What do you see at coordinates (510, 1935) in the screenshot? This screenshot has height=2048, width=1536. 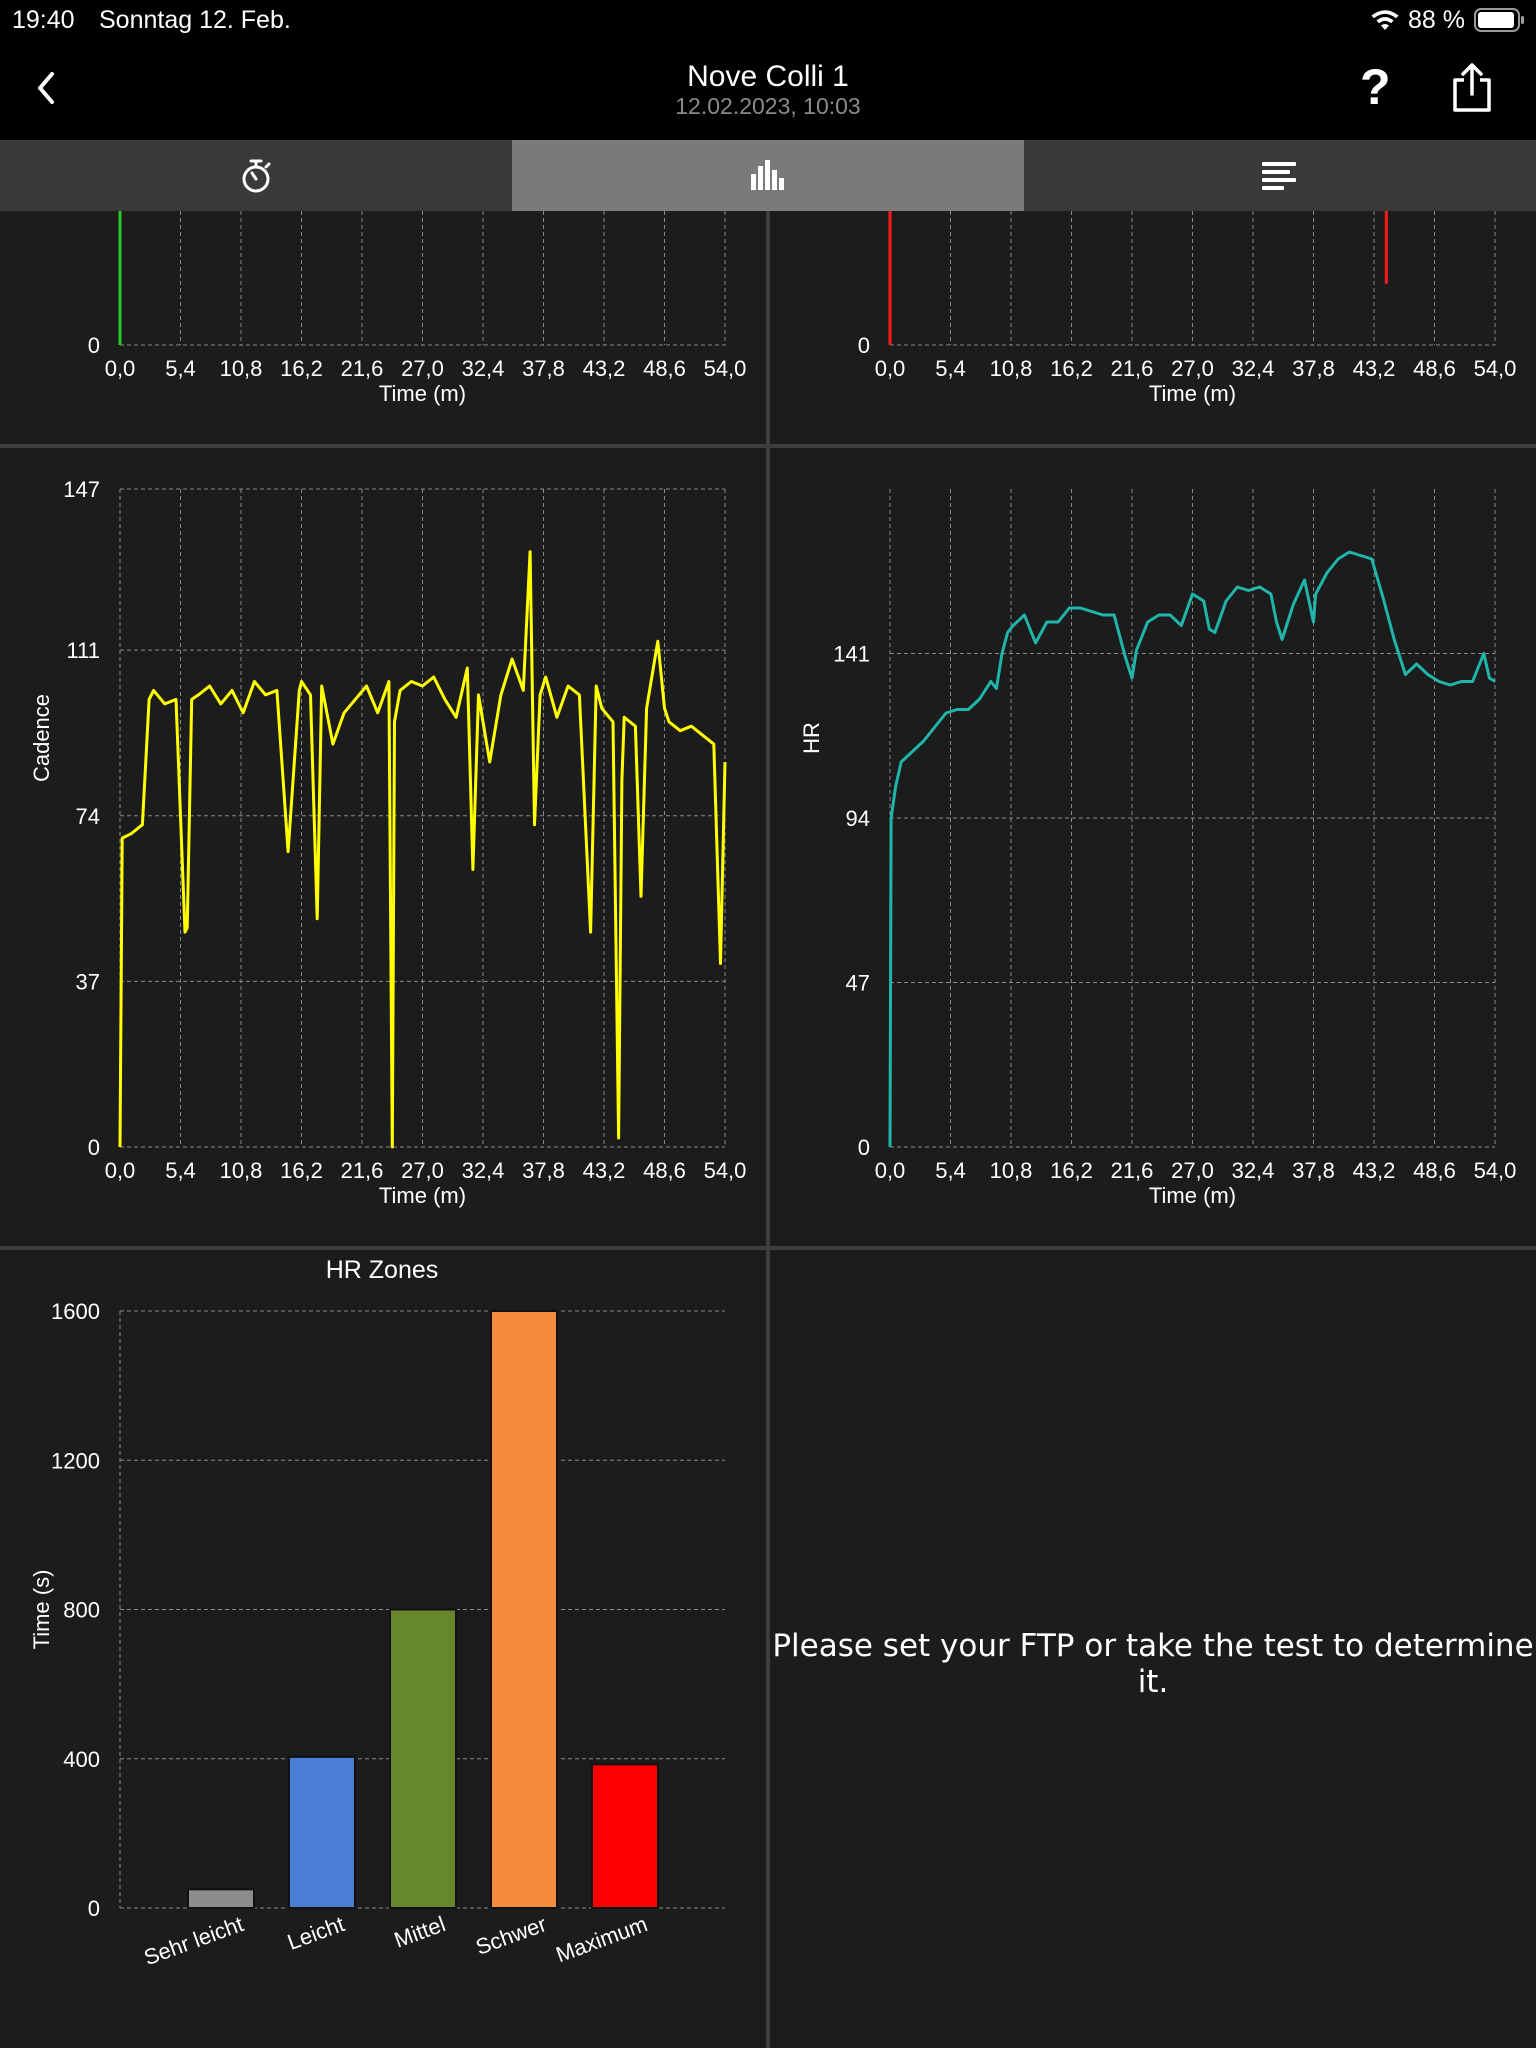 I see `category-label: Schwer` at bounding box center [510, 1935].